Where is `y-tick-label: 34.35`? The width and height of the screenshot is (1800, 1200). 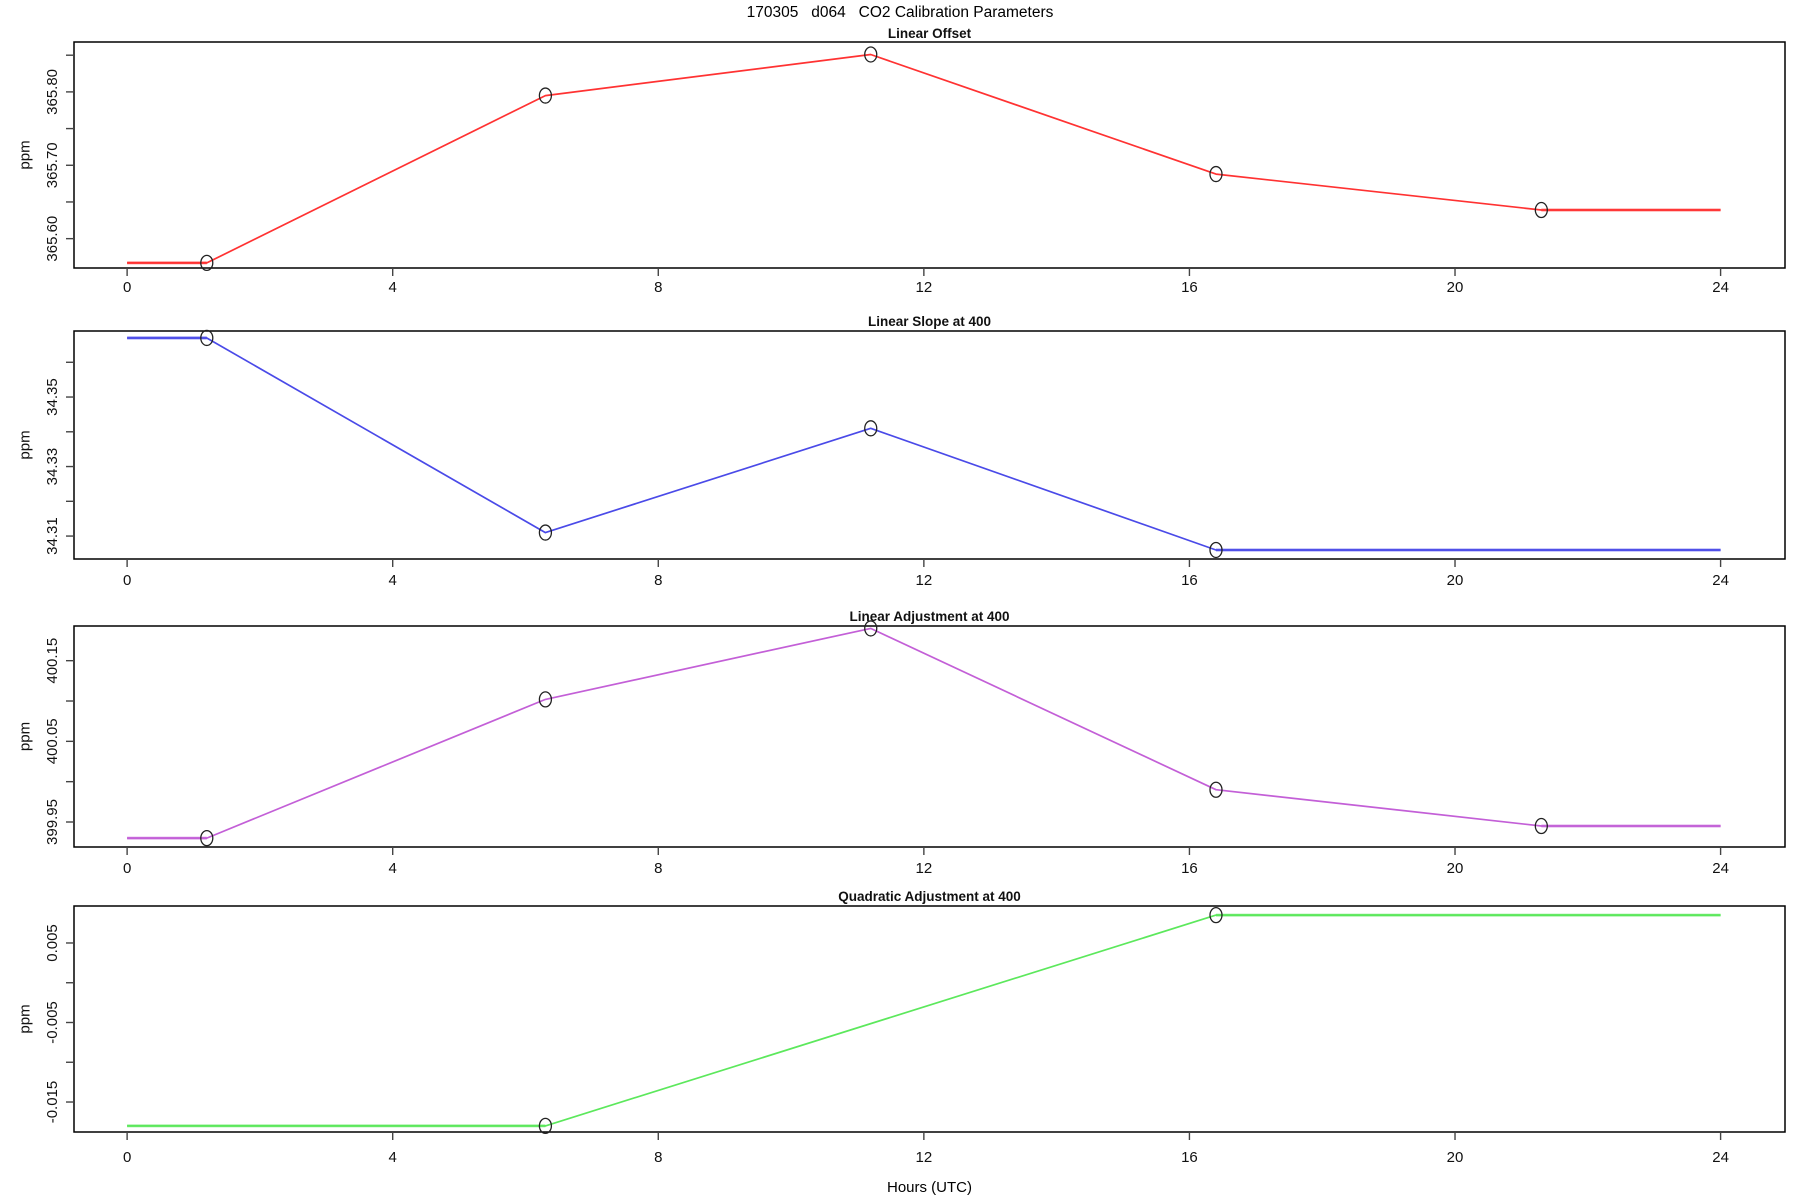 y-tick-label: 34.35 is located at coordinates (52, 397).